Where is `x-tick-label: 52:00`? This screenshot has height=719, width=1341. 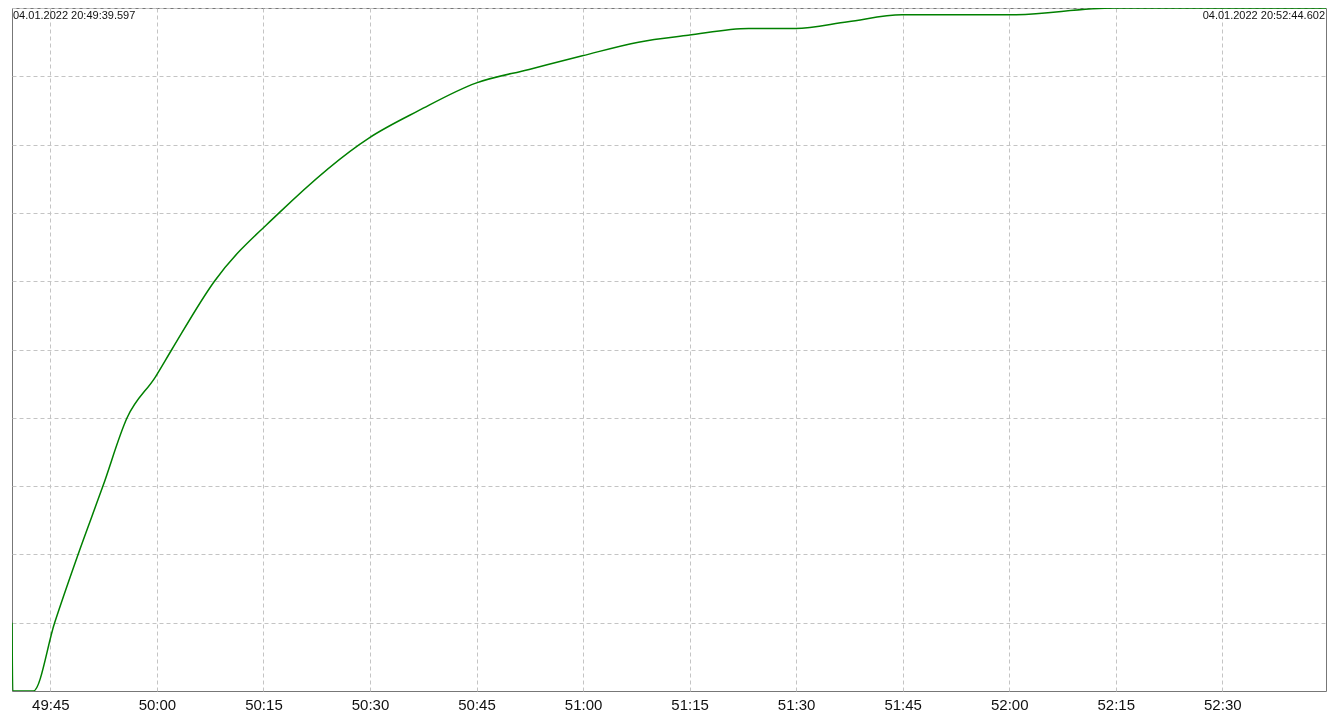 x-tick-label: 52:00 is located at coordinates (1009, 704).